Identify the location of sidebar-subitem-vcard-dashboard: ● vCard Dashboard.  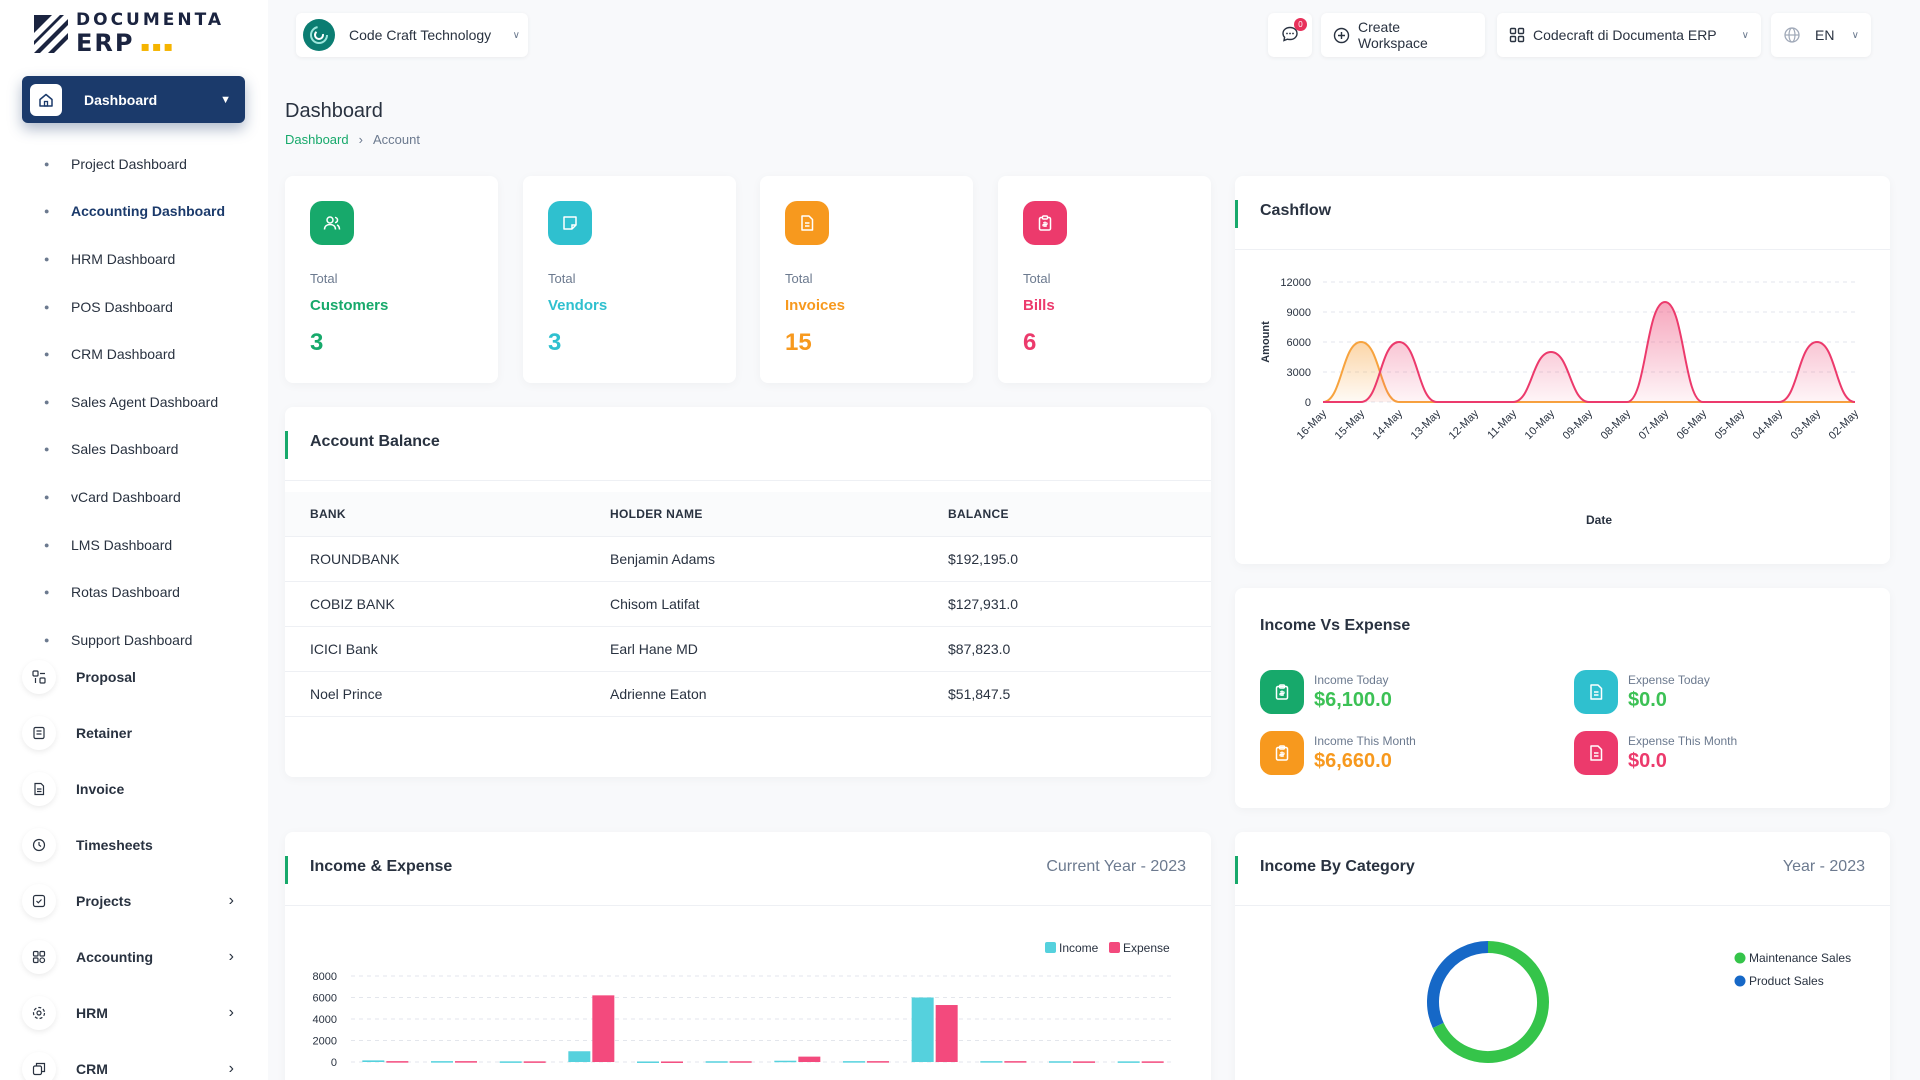
(154, 497).